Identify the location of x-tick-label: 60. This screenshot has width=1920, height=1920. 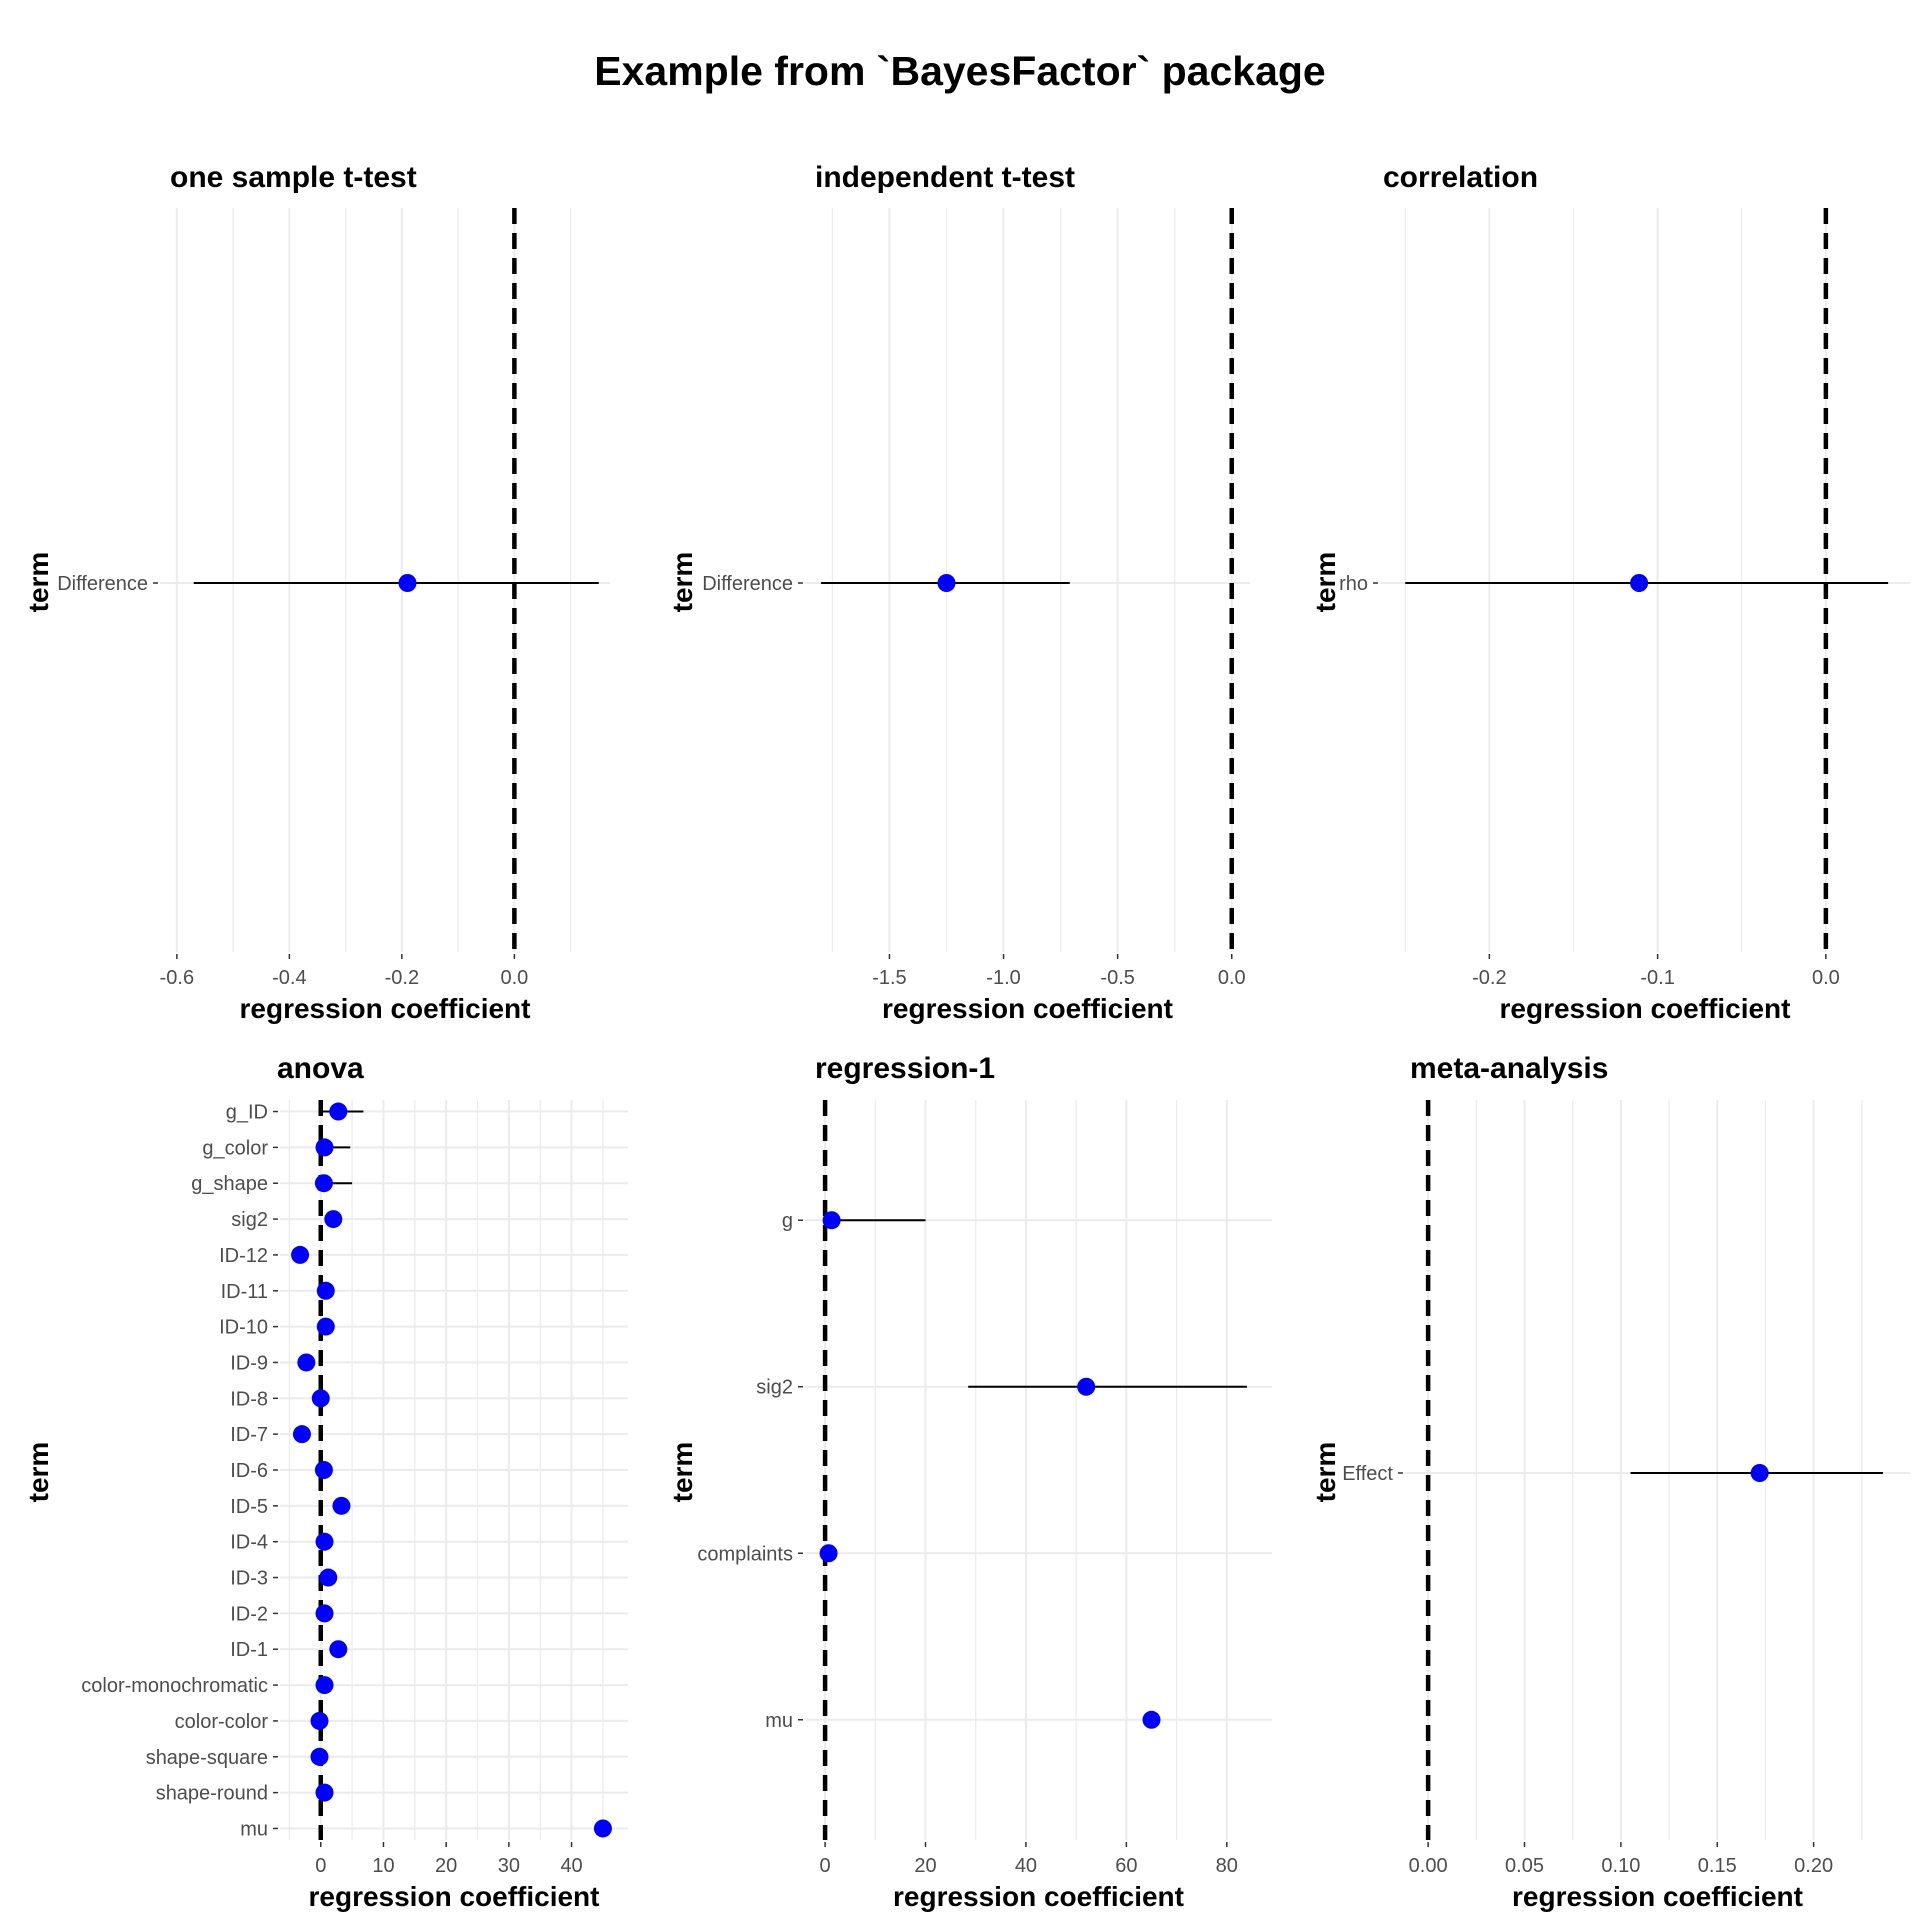
(1126, 1866).